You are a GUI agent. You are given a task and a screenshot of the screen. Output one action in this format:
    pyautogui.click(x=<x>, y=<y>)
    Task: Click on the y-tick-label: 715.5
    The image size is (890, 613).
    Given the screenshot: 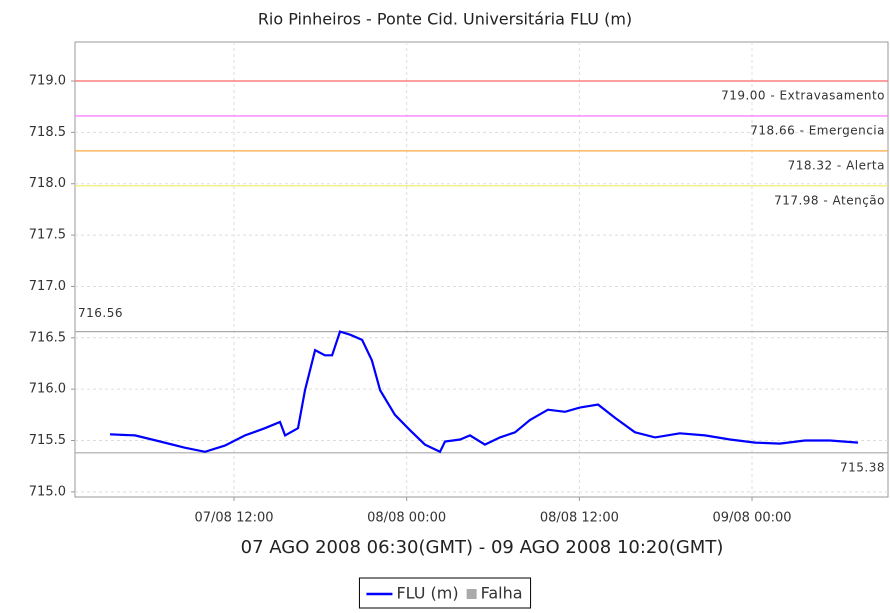 What is the action you would take?
    pyautogui.click(x=47, y=440)
    